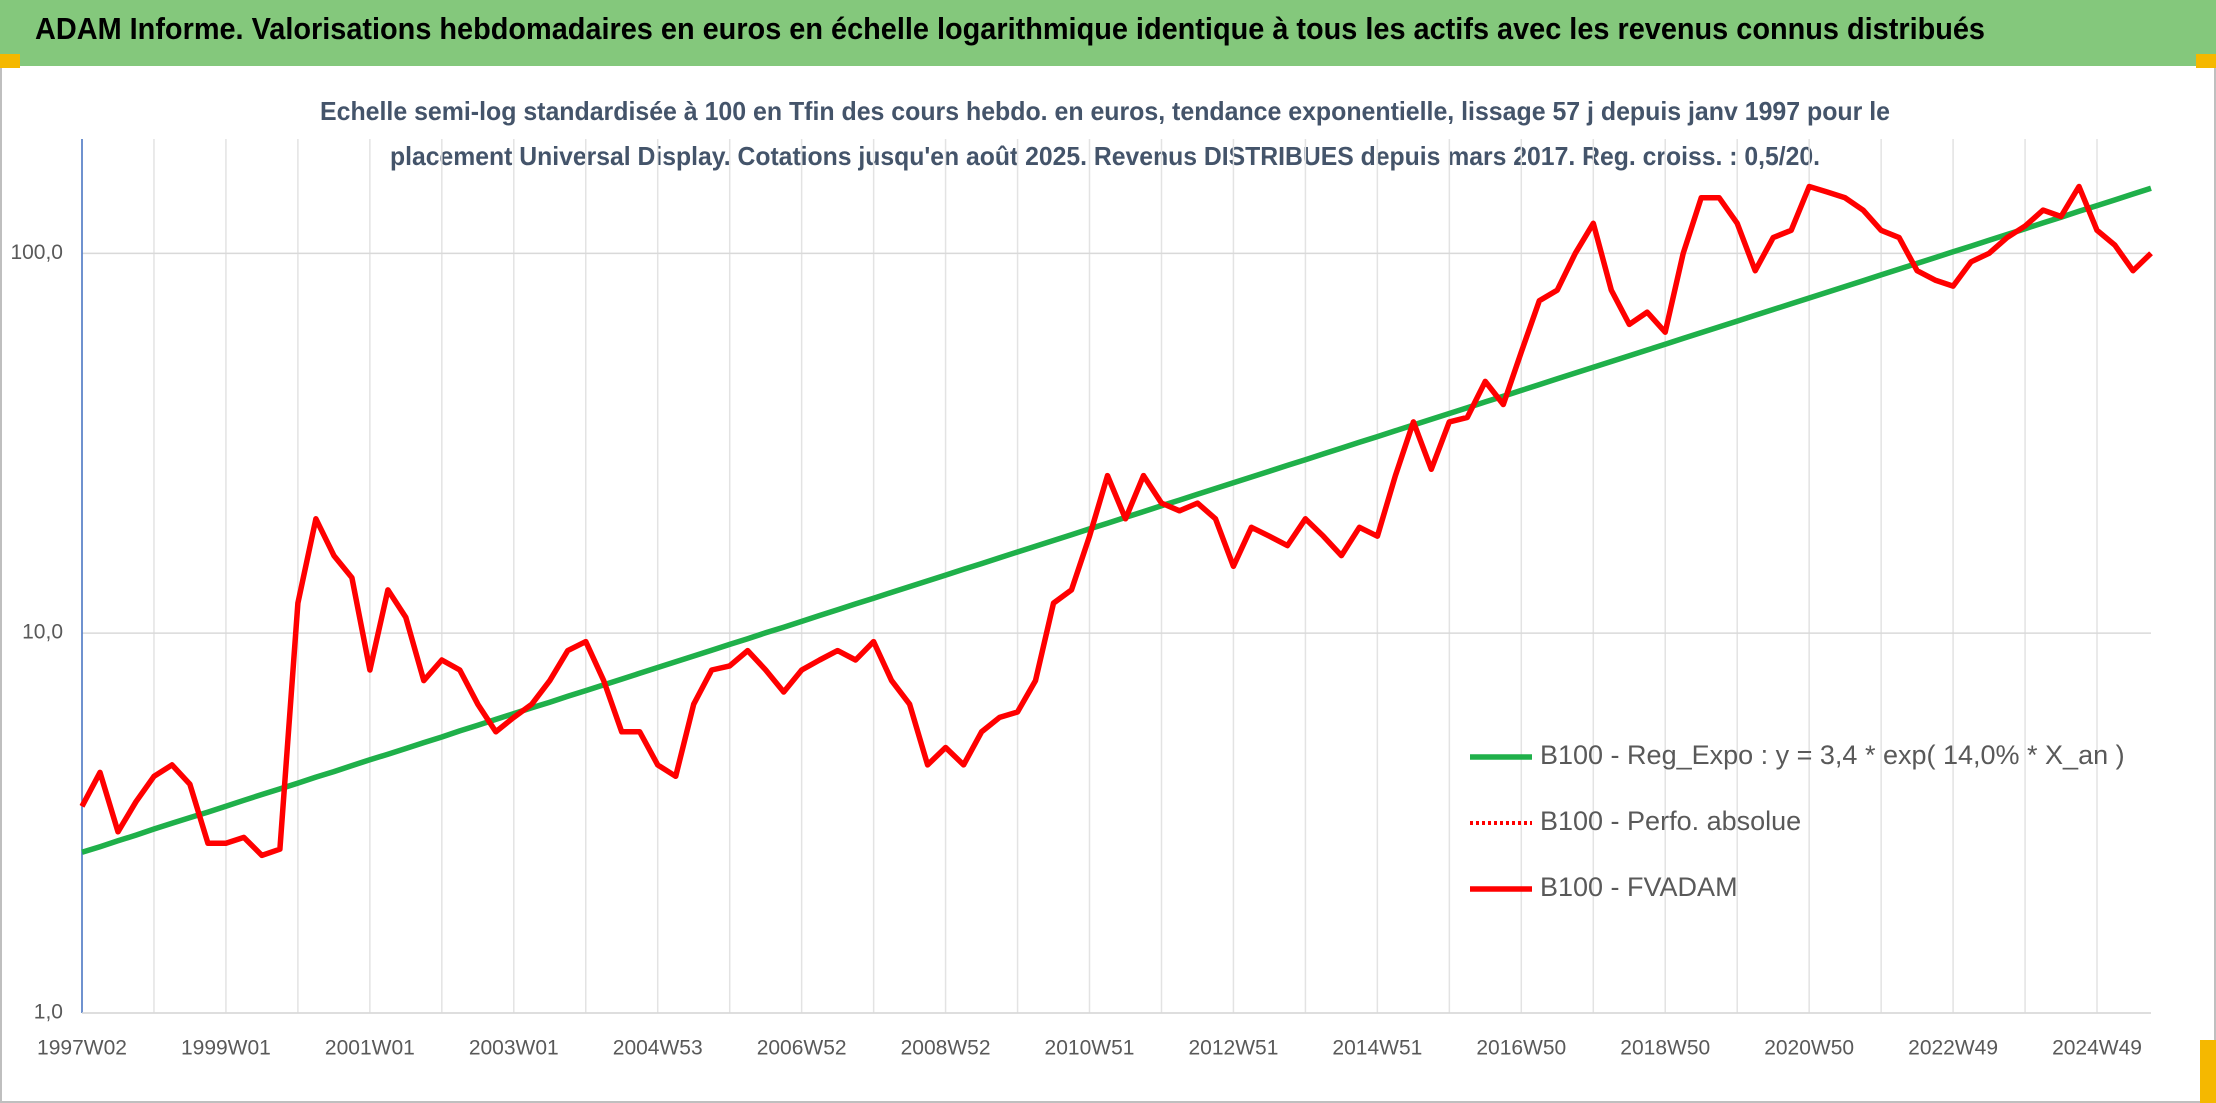 The width and height of the screenshot is (2216, 1103). Describe the element at coordinates (1809, 1048) in the screenshot. I see `x-tick-label: 2020W50` at that location.